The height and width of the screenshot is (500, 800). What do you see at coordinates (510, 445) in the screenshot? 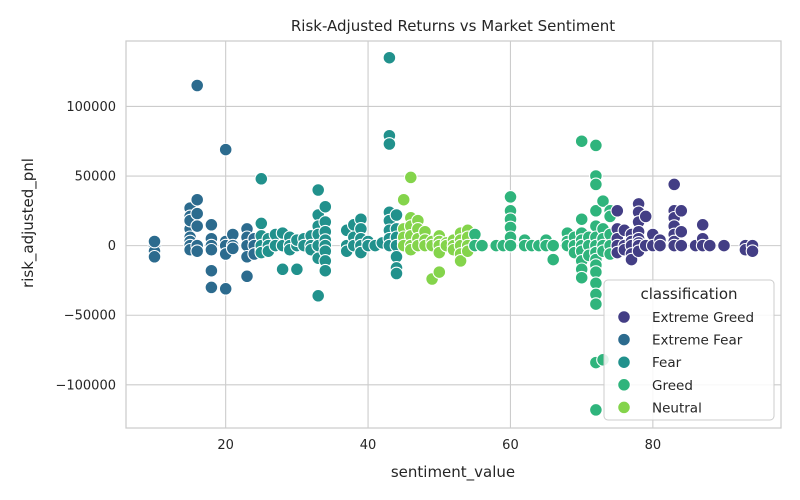
I see `x-tick-label: 60` at bounding box center [510, 445].